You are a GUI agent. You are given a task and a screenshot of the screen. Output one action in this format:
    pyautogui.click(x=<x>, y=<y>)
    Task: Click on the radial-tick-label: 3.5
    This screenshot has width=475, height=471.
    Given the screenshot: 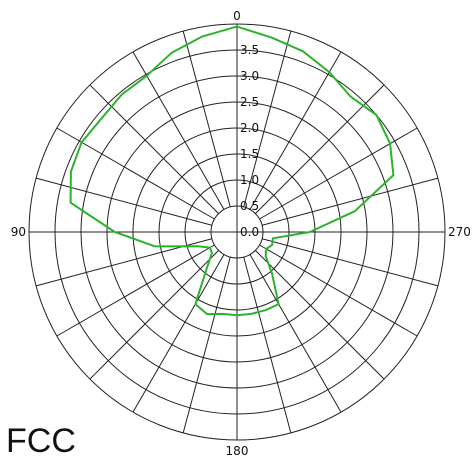 What is the action you would take?
    pyautogui.click(x=249, y=50)
    